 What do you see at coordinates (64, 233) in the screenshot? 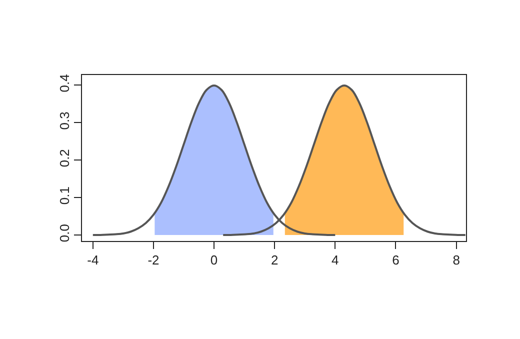
I see `y-tick-label: 0.0` at bounding box center [64, 233].